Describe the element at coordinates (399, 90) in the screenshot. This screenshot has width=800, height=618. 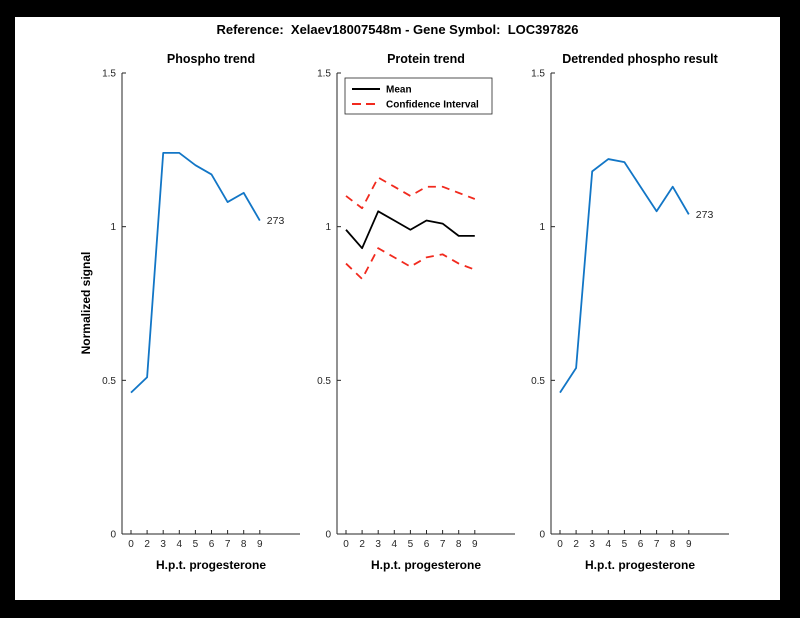
I see `legend-label-mean: Mean` at that location.